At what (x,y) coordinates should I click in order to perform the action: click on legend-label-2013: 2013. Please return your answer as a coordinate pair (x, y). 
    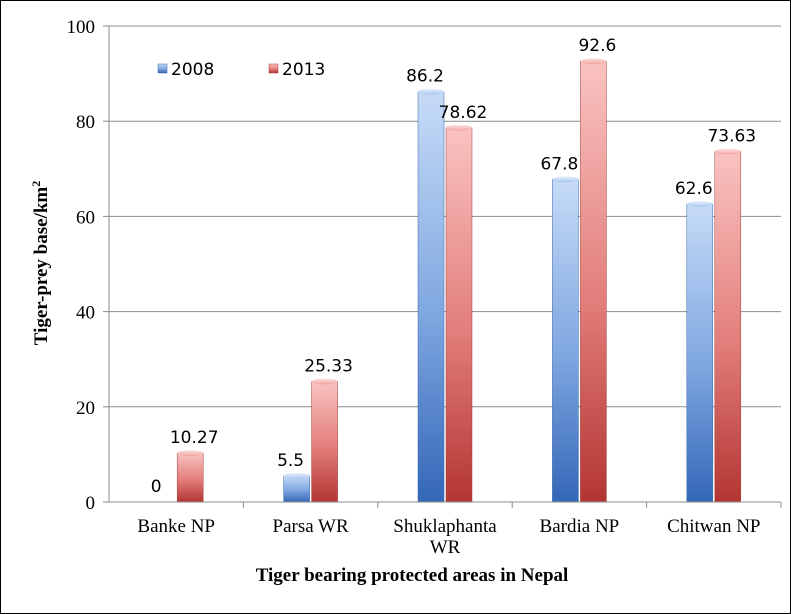
    Looking at the image, I should click on (303, 70).